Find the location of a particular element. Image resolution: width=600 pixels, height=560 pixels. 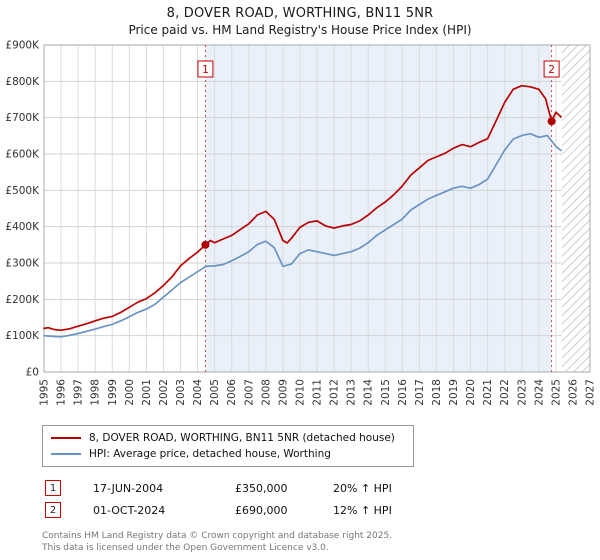

svg-text: 2010 is located at coordinates (300, 392).